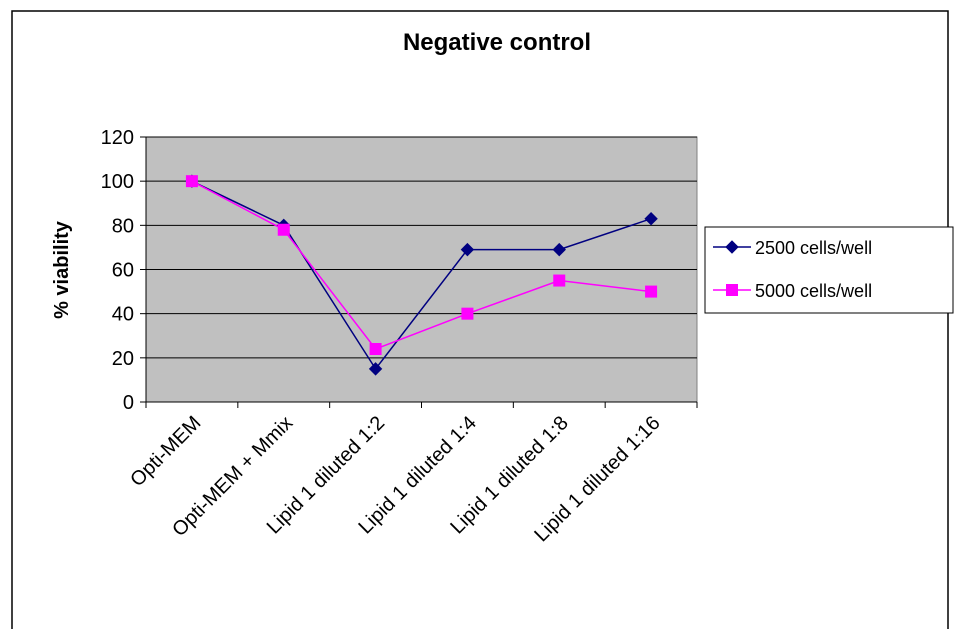 The image size is (955, 629). I want to click on legend-entry: 5000 cells/well, so click(792, 291).